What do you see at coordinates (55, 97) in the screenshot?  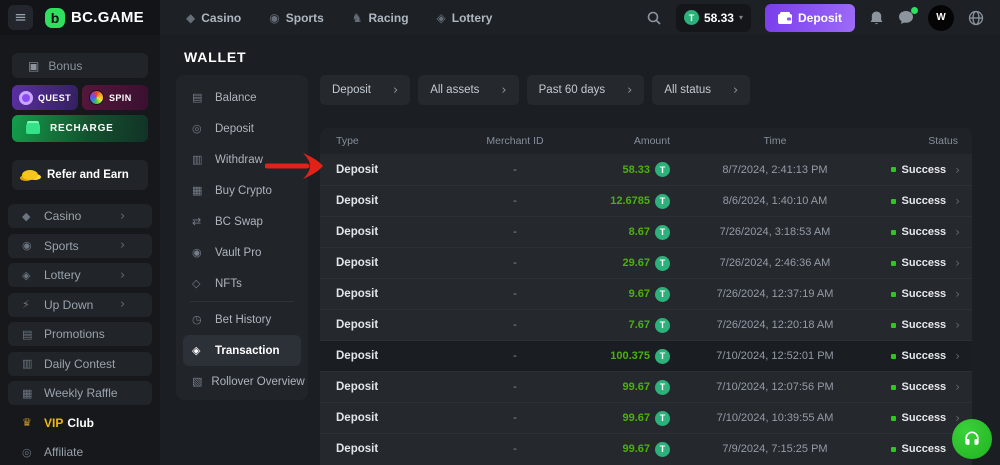 I see `quest-label: QUEST` at bounding box center [55, 97].